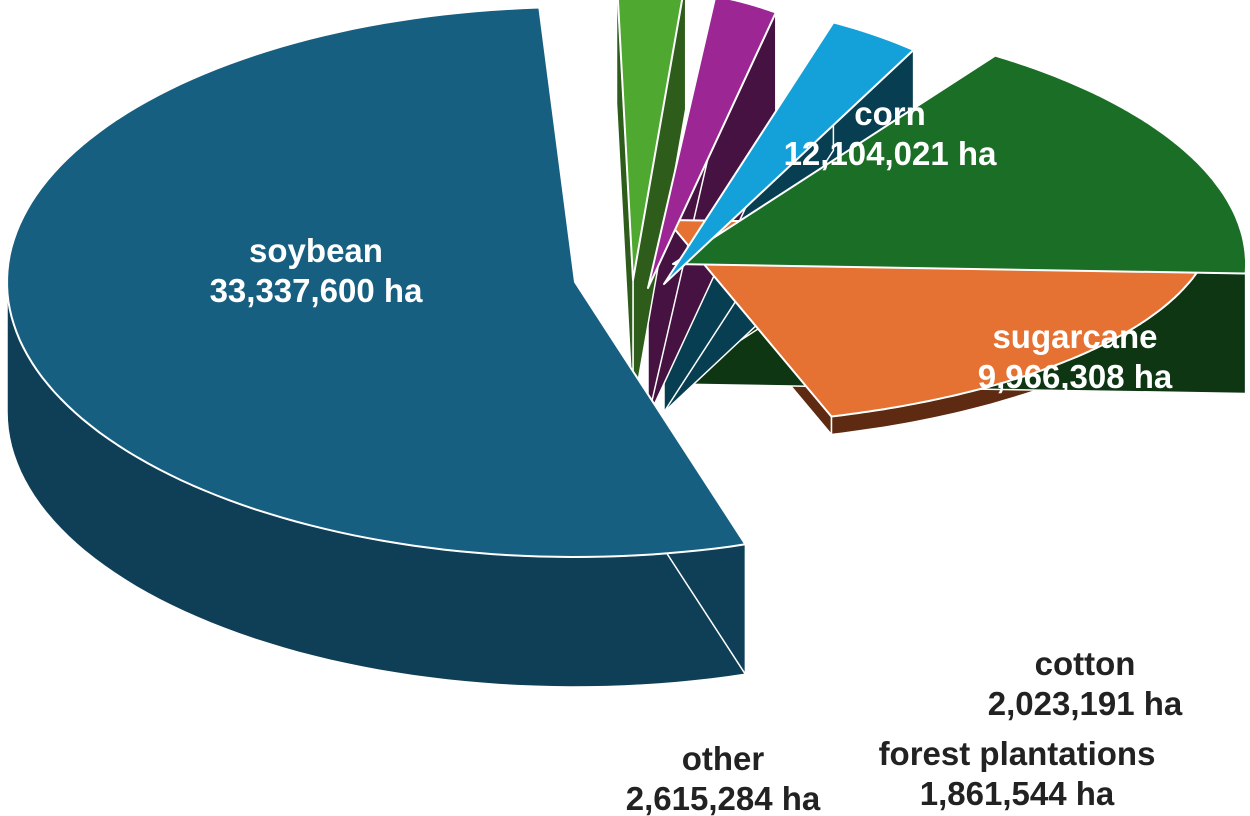 This screenshot has width=1250, height=816. What do you see at coordinates (1017, 793) in the screenshot?
I see `slice-value-forest_plantations: 1,861,544 ha` at bounding box center [1017, 793].